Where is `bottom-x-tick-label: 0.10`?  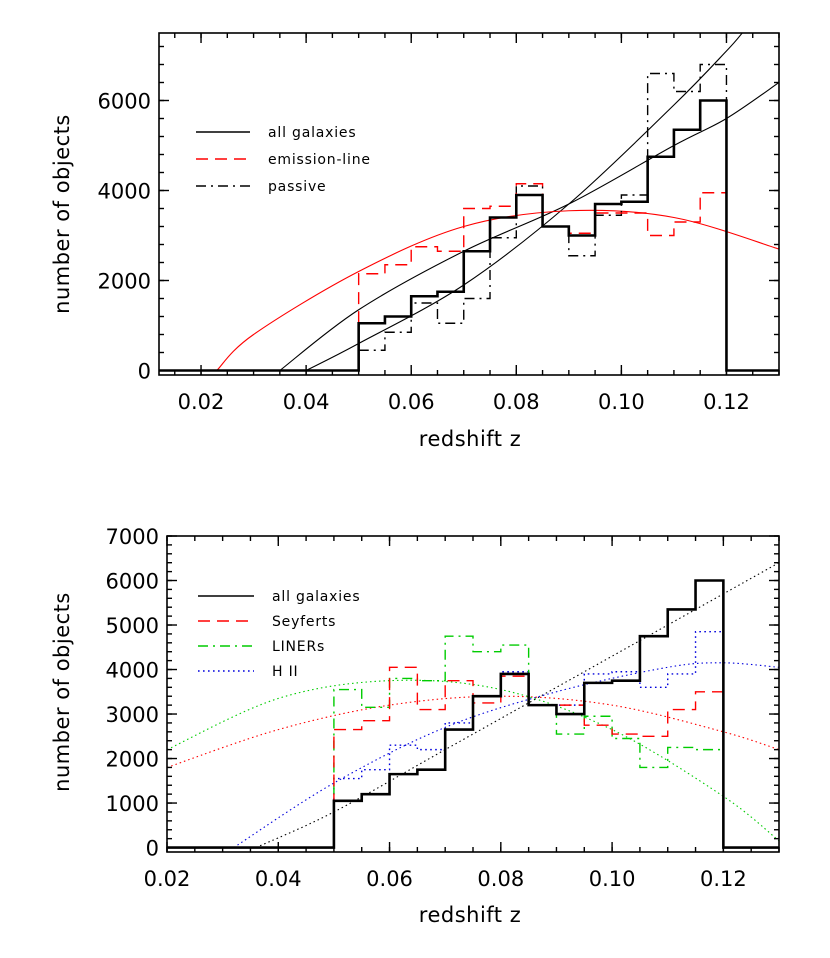 bottom-x-tick-label: 0.10 is located at coordinates (612, 879).